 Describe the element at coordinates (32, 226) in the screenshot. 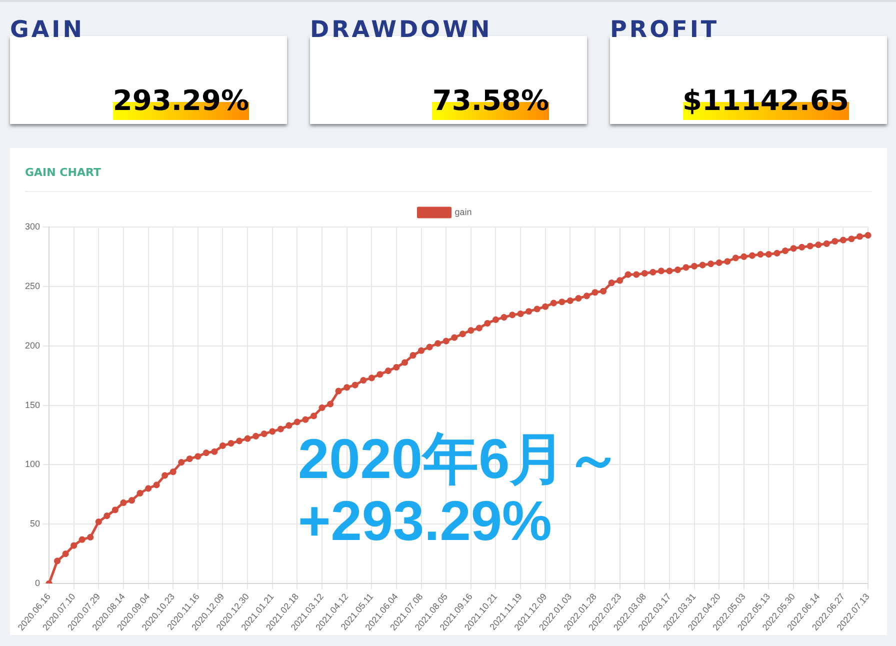

I see `y-tick-label: 300` at that location.